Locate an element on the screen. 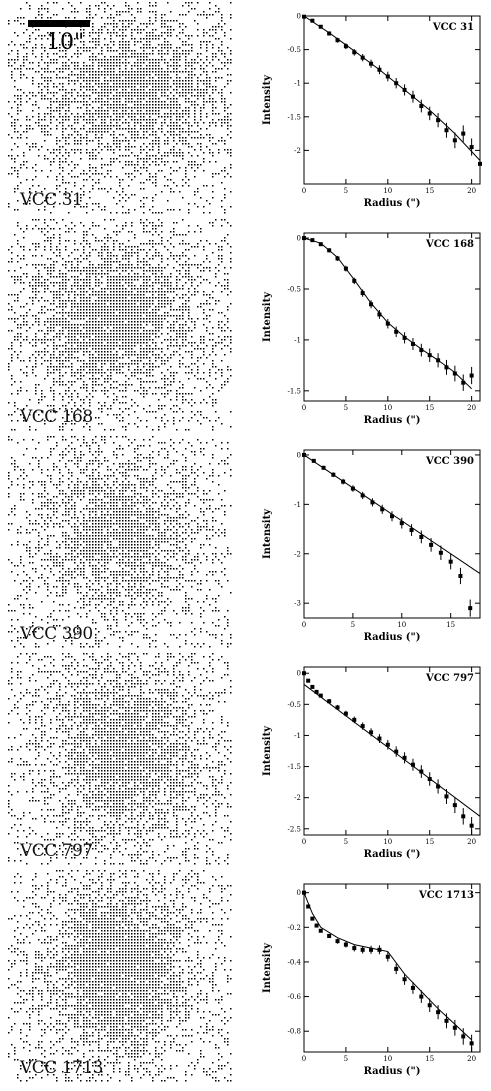 The image size is (491, 1091). x-tick-label: 5 is located at coordinates (346, 842).